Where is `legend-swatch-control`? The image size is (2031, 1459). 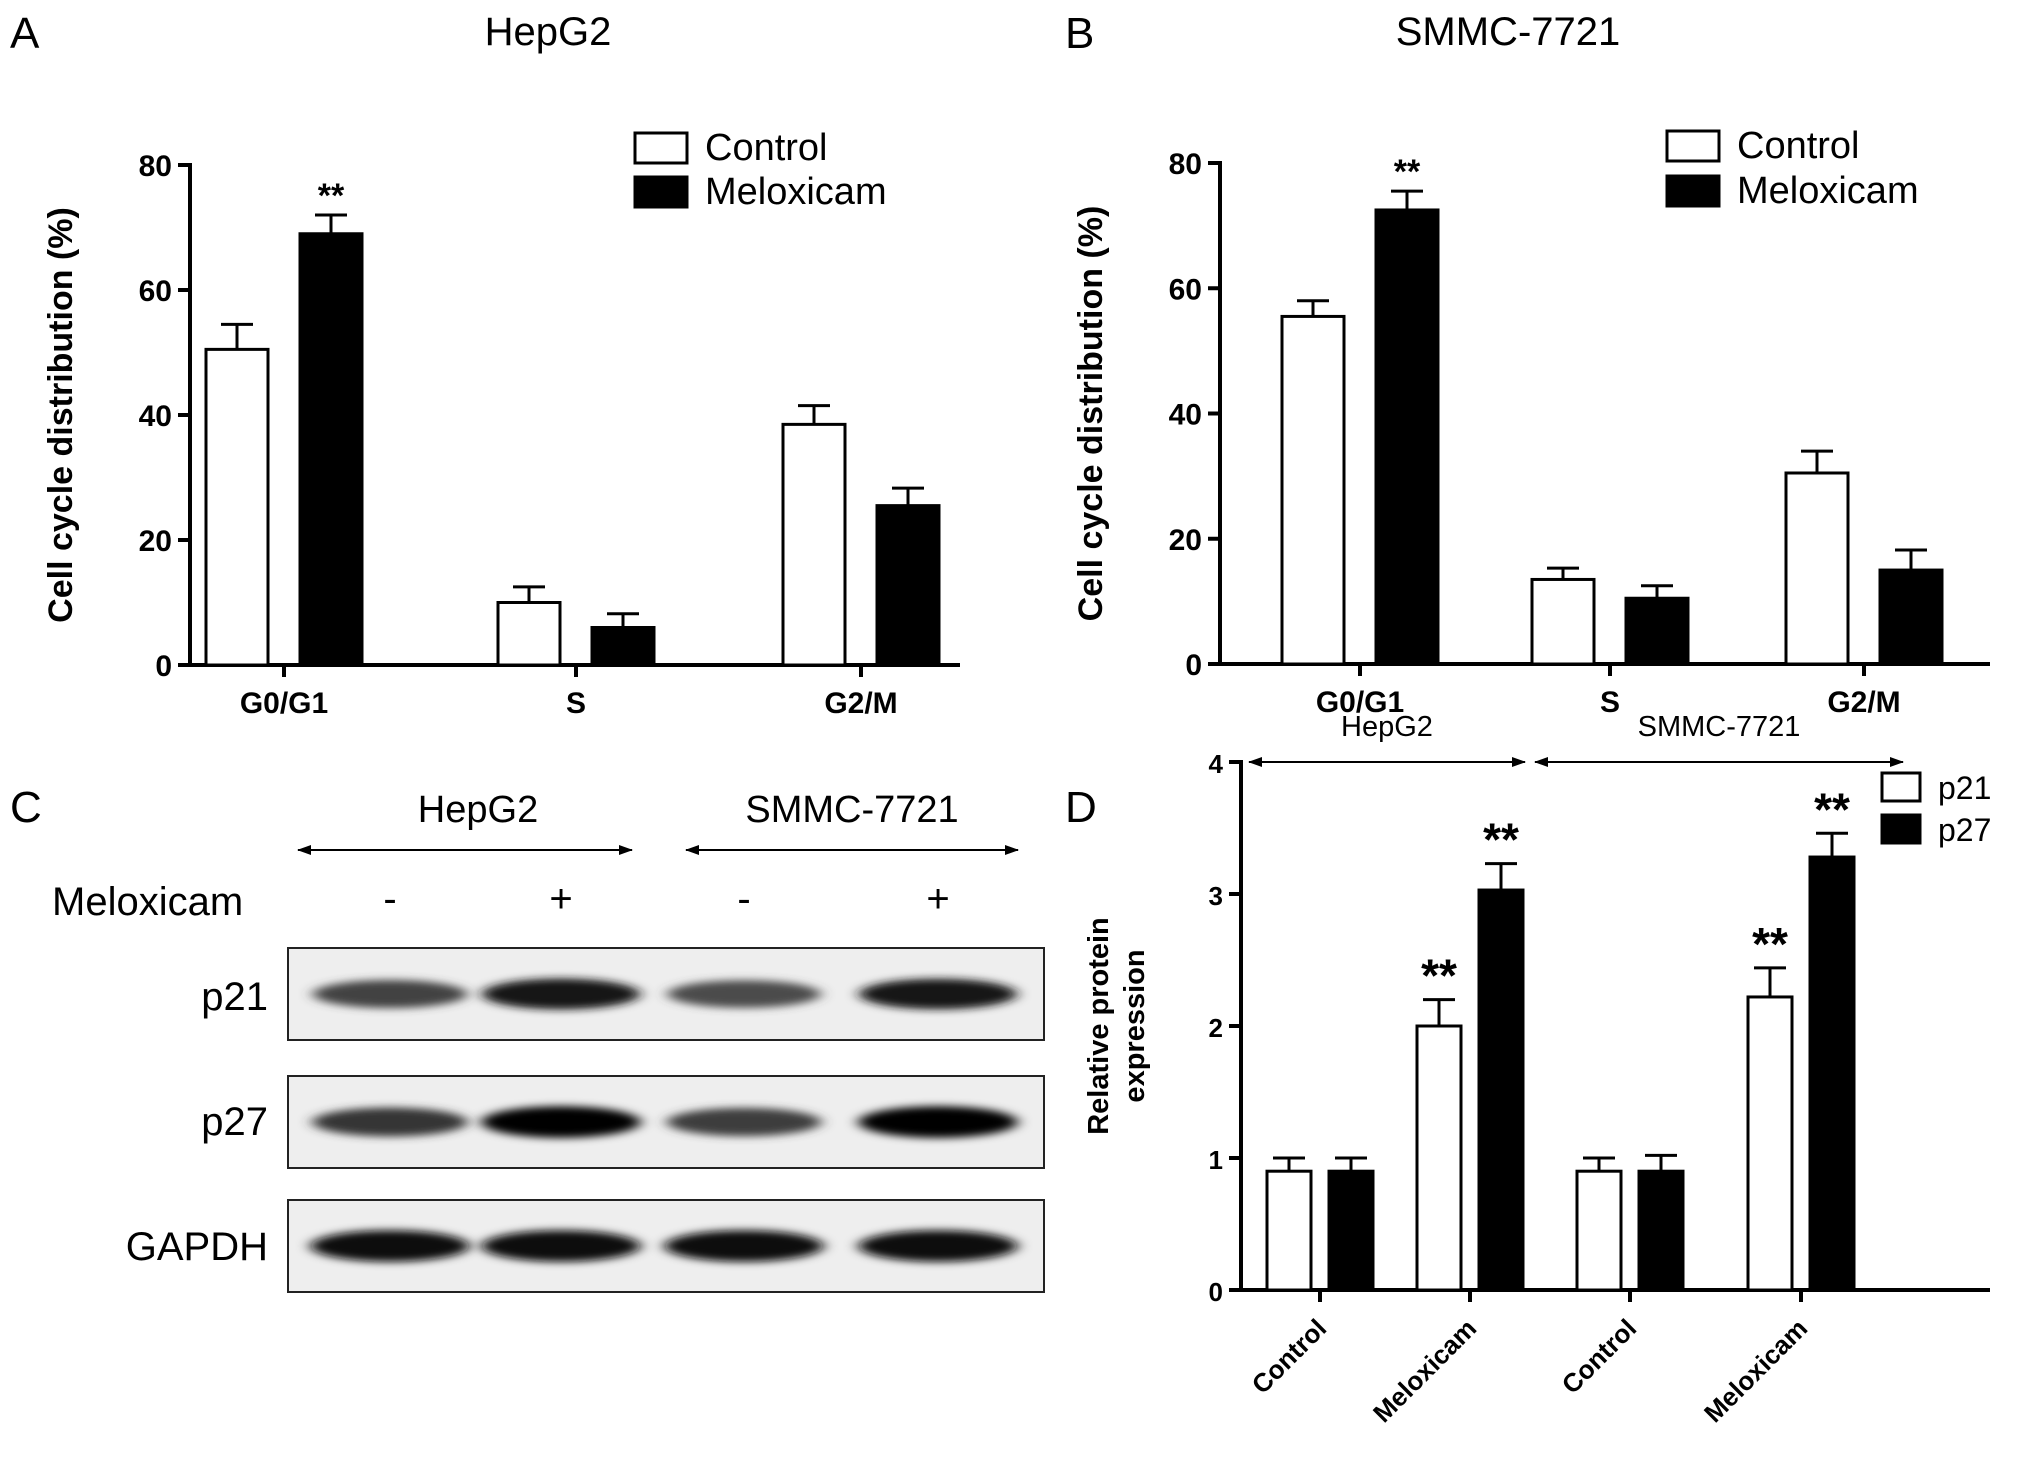 legend-swatch-control is located at coordinates (1693, 146).